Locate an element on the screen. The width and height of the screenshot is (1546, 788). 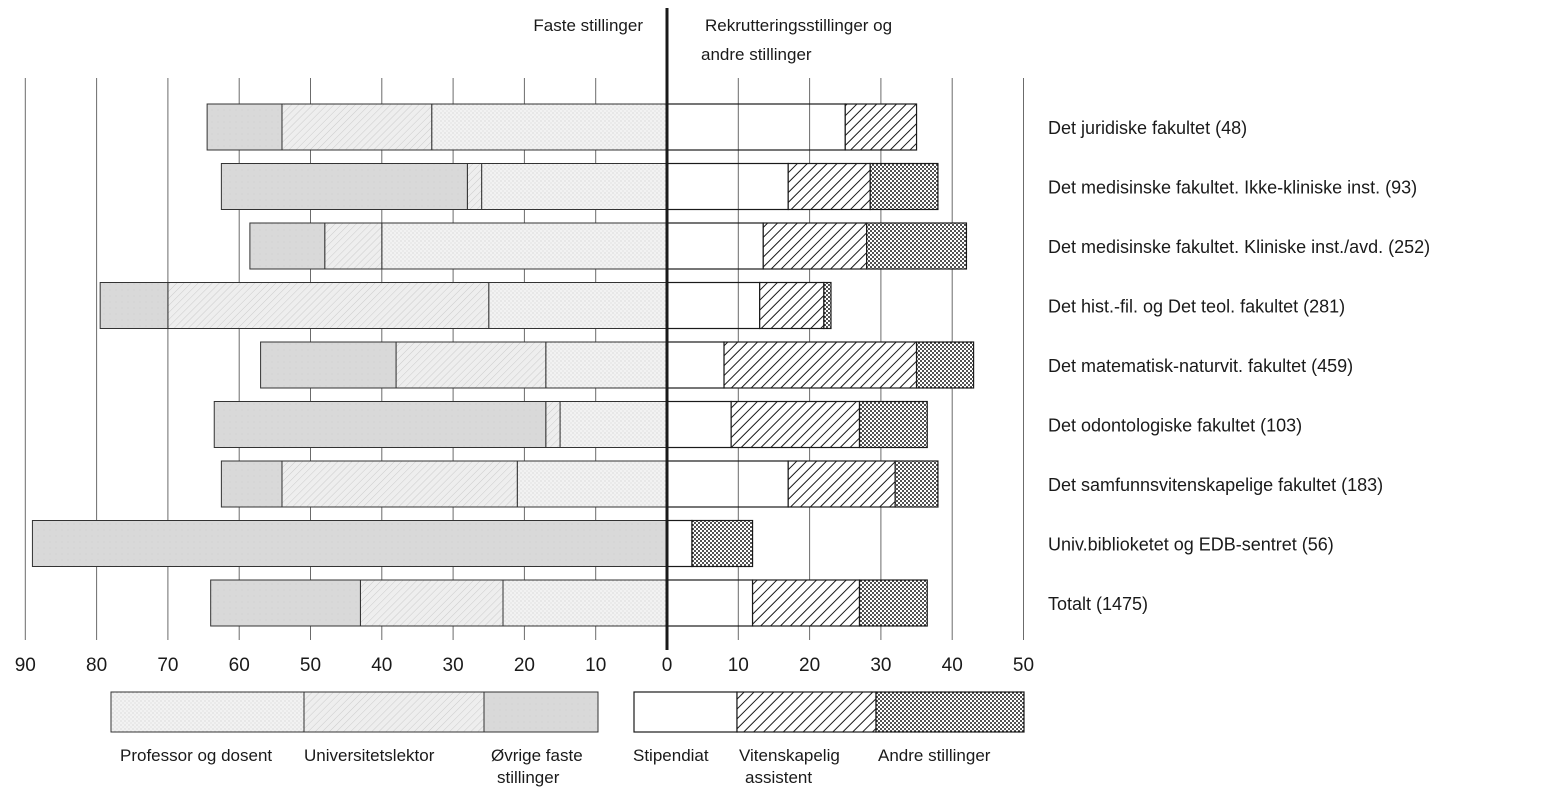
category-label: Det matematisk-naturvit. fakultet (459) is located at coordinates (1200, 366).